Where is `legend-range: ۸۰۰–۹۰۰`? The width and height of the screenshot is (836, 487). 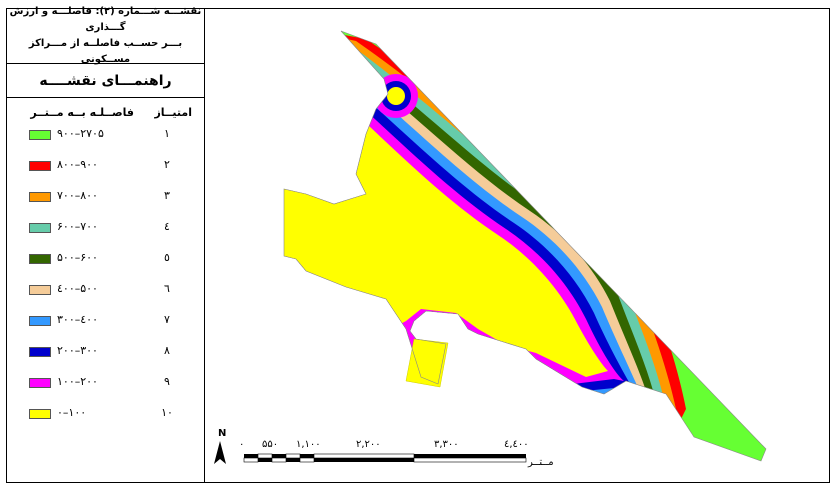 legend-range: ۸۰۰–۹۰۰ is located at coordinates (77, 164).